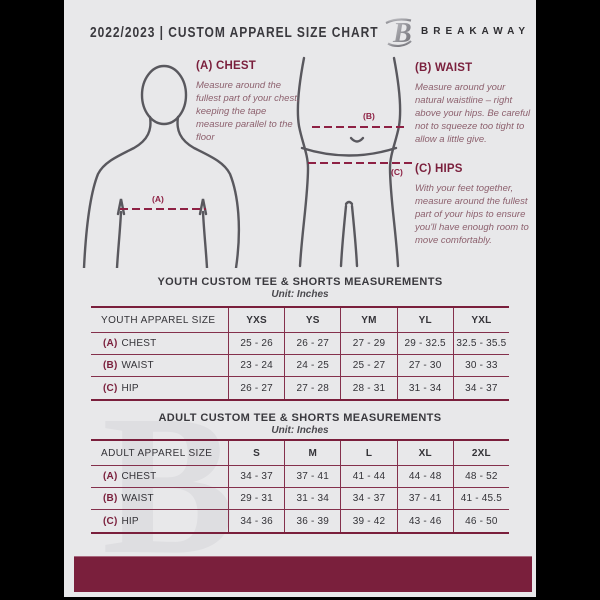  Describe the element at coordinates (368, 453) in the screenshot. I see `size-header-l: L` at that location.